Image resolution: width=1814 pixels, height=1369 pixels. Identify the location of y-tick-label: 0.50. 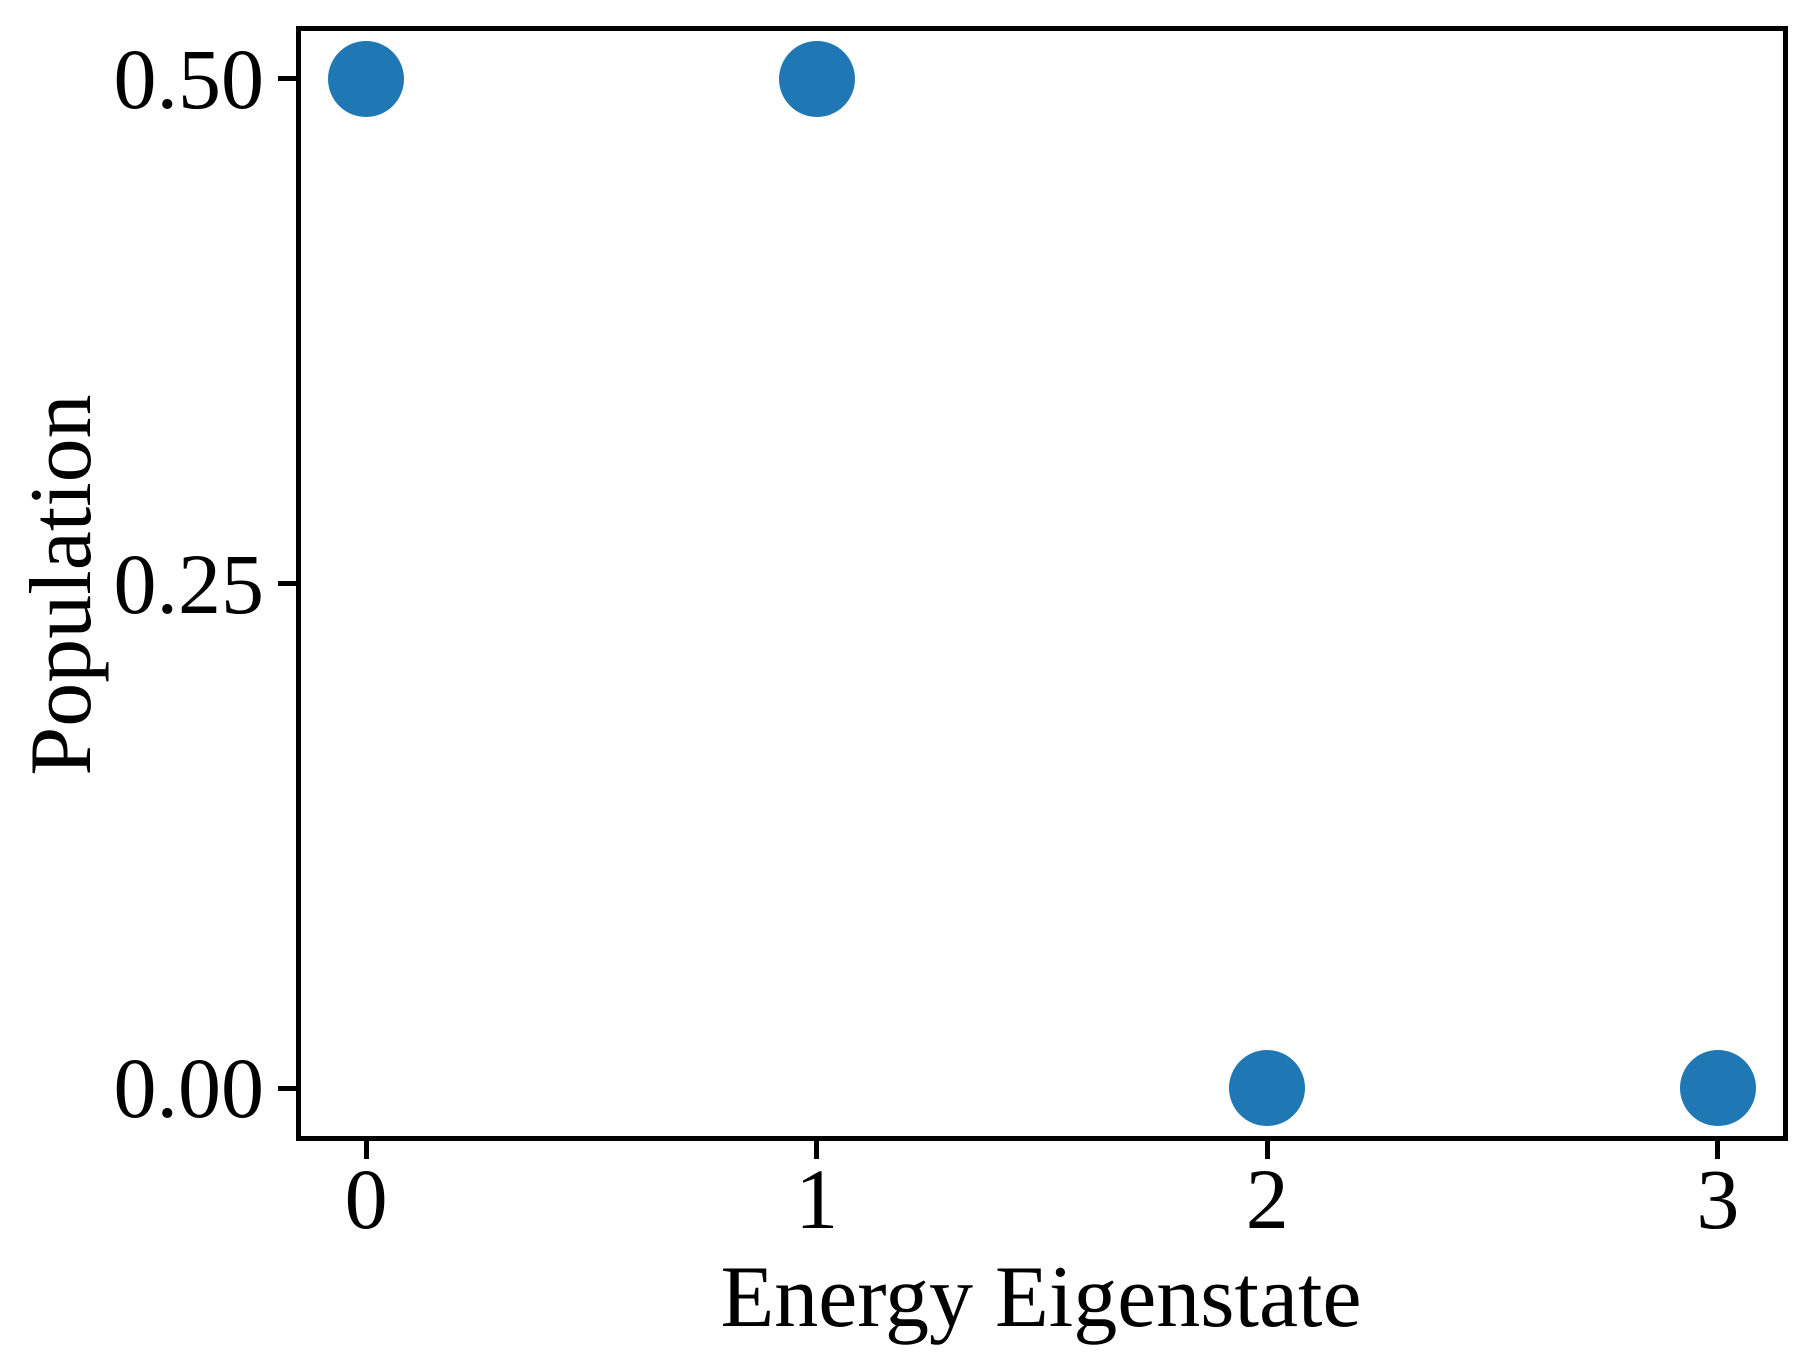
(189, 78).